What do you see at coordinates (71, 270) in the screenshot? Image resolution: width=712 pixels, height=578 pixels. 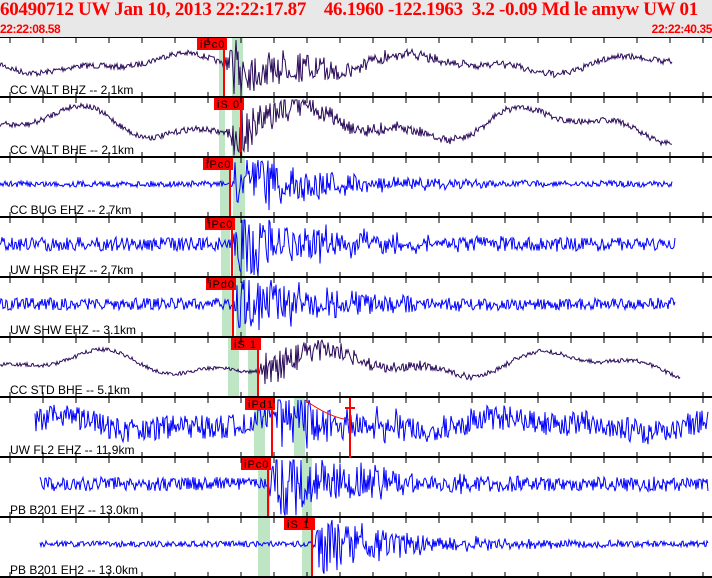 I see `station-label: UW HSR EHZ -- 2.7km` at bounding box center [71, 270].